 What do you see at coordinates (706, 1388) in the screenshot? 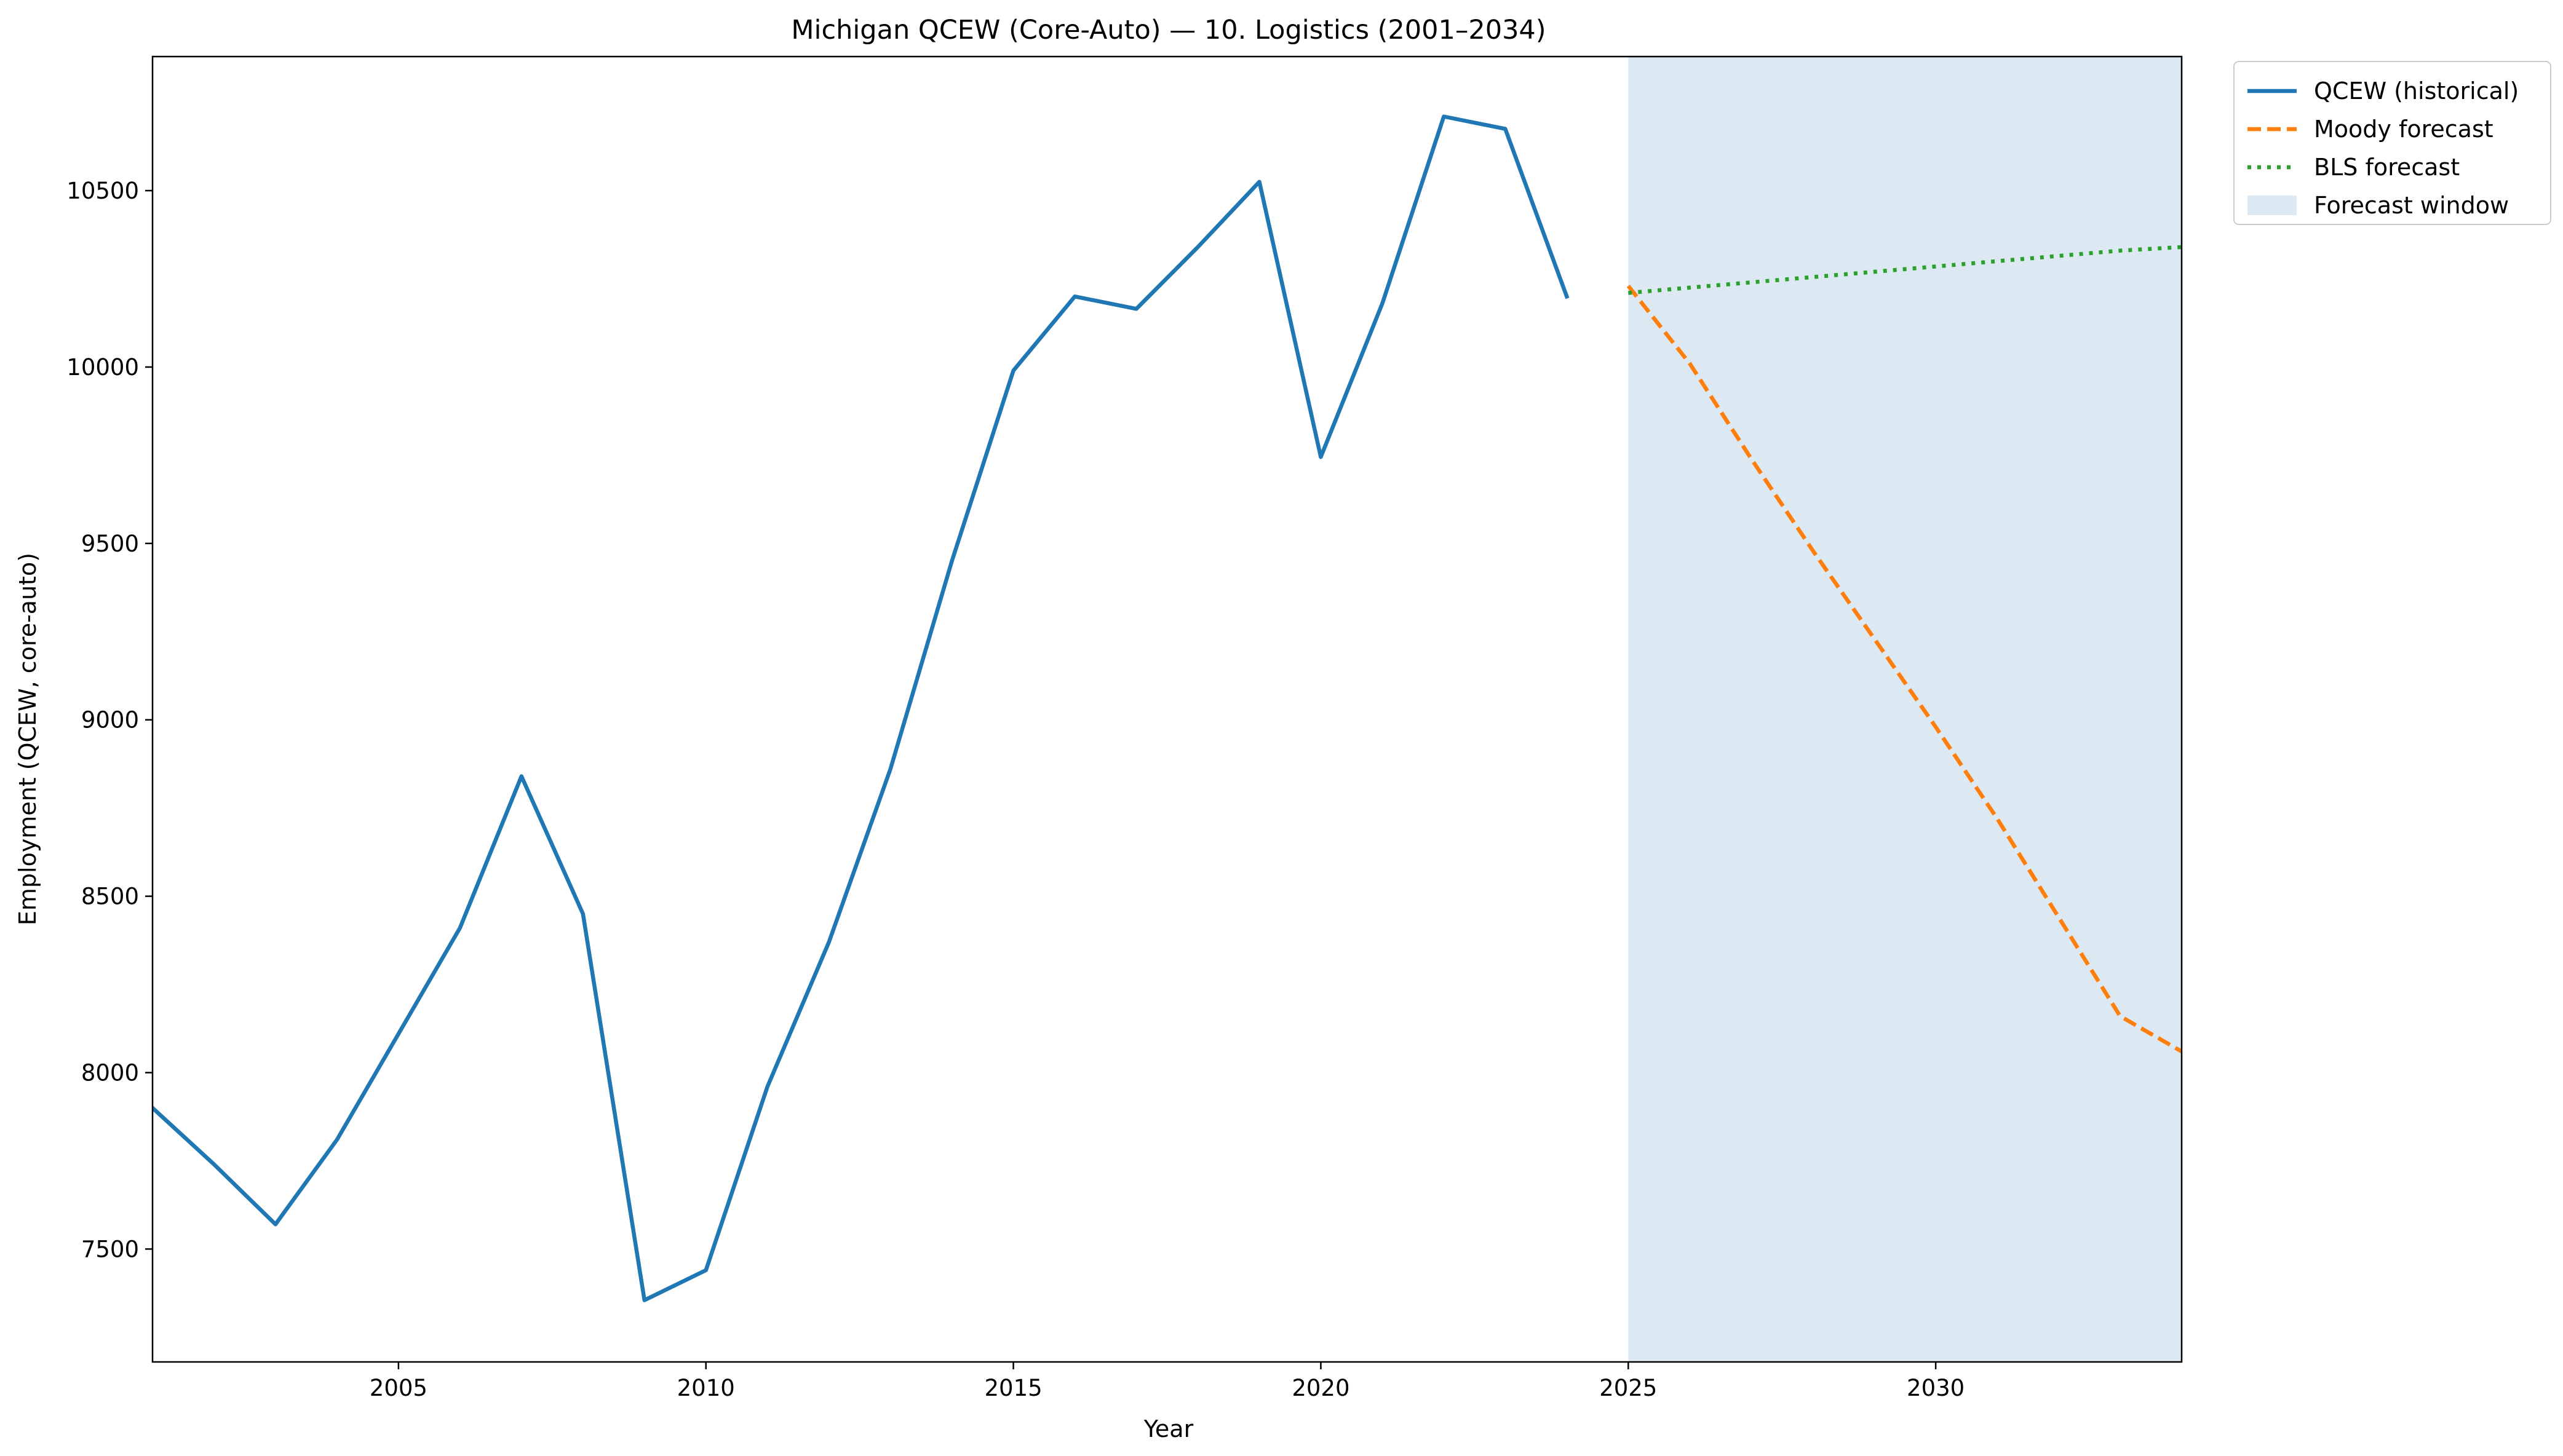
I see `x-tick-label-2010: 2010` at bounding box center [706, 1388].